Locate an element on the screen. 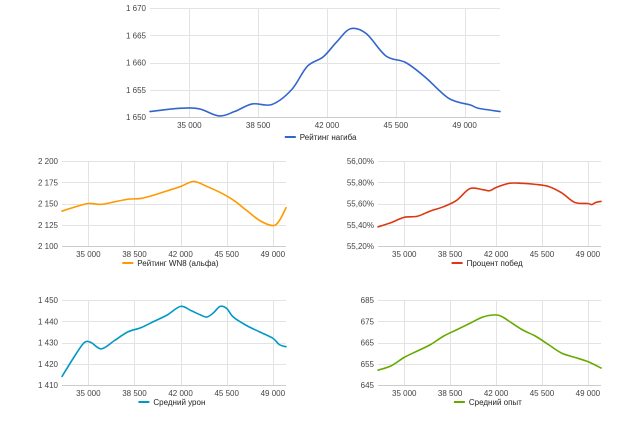  y-tick-label: 1 650 is located at coordinates (136, 117).